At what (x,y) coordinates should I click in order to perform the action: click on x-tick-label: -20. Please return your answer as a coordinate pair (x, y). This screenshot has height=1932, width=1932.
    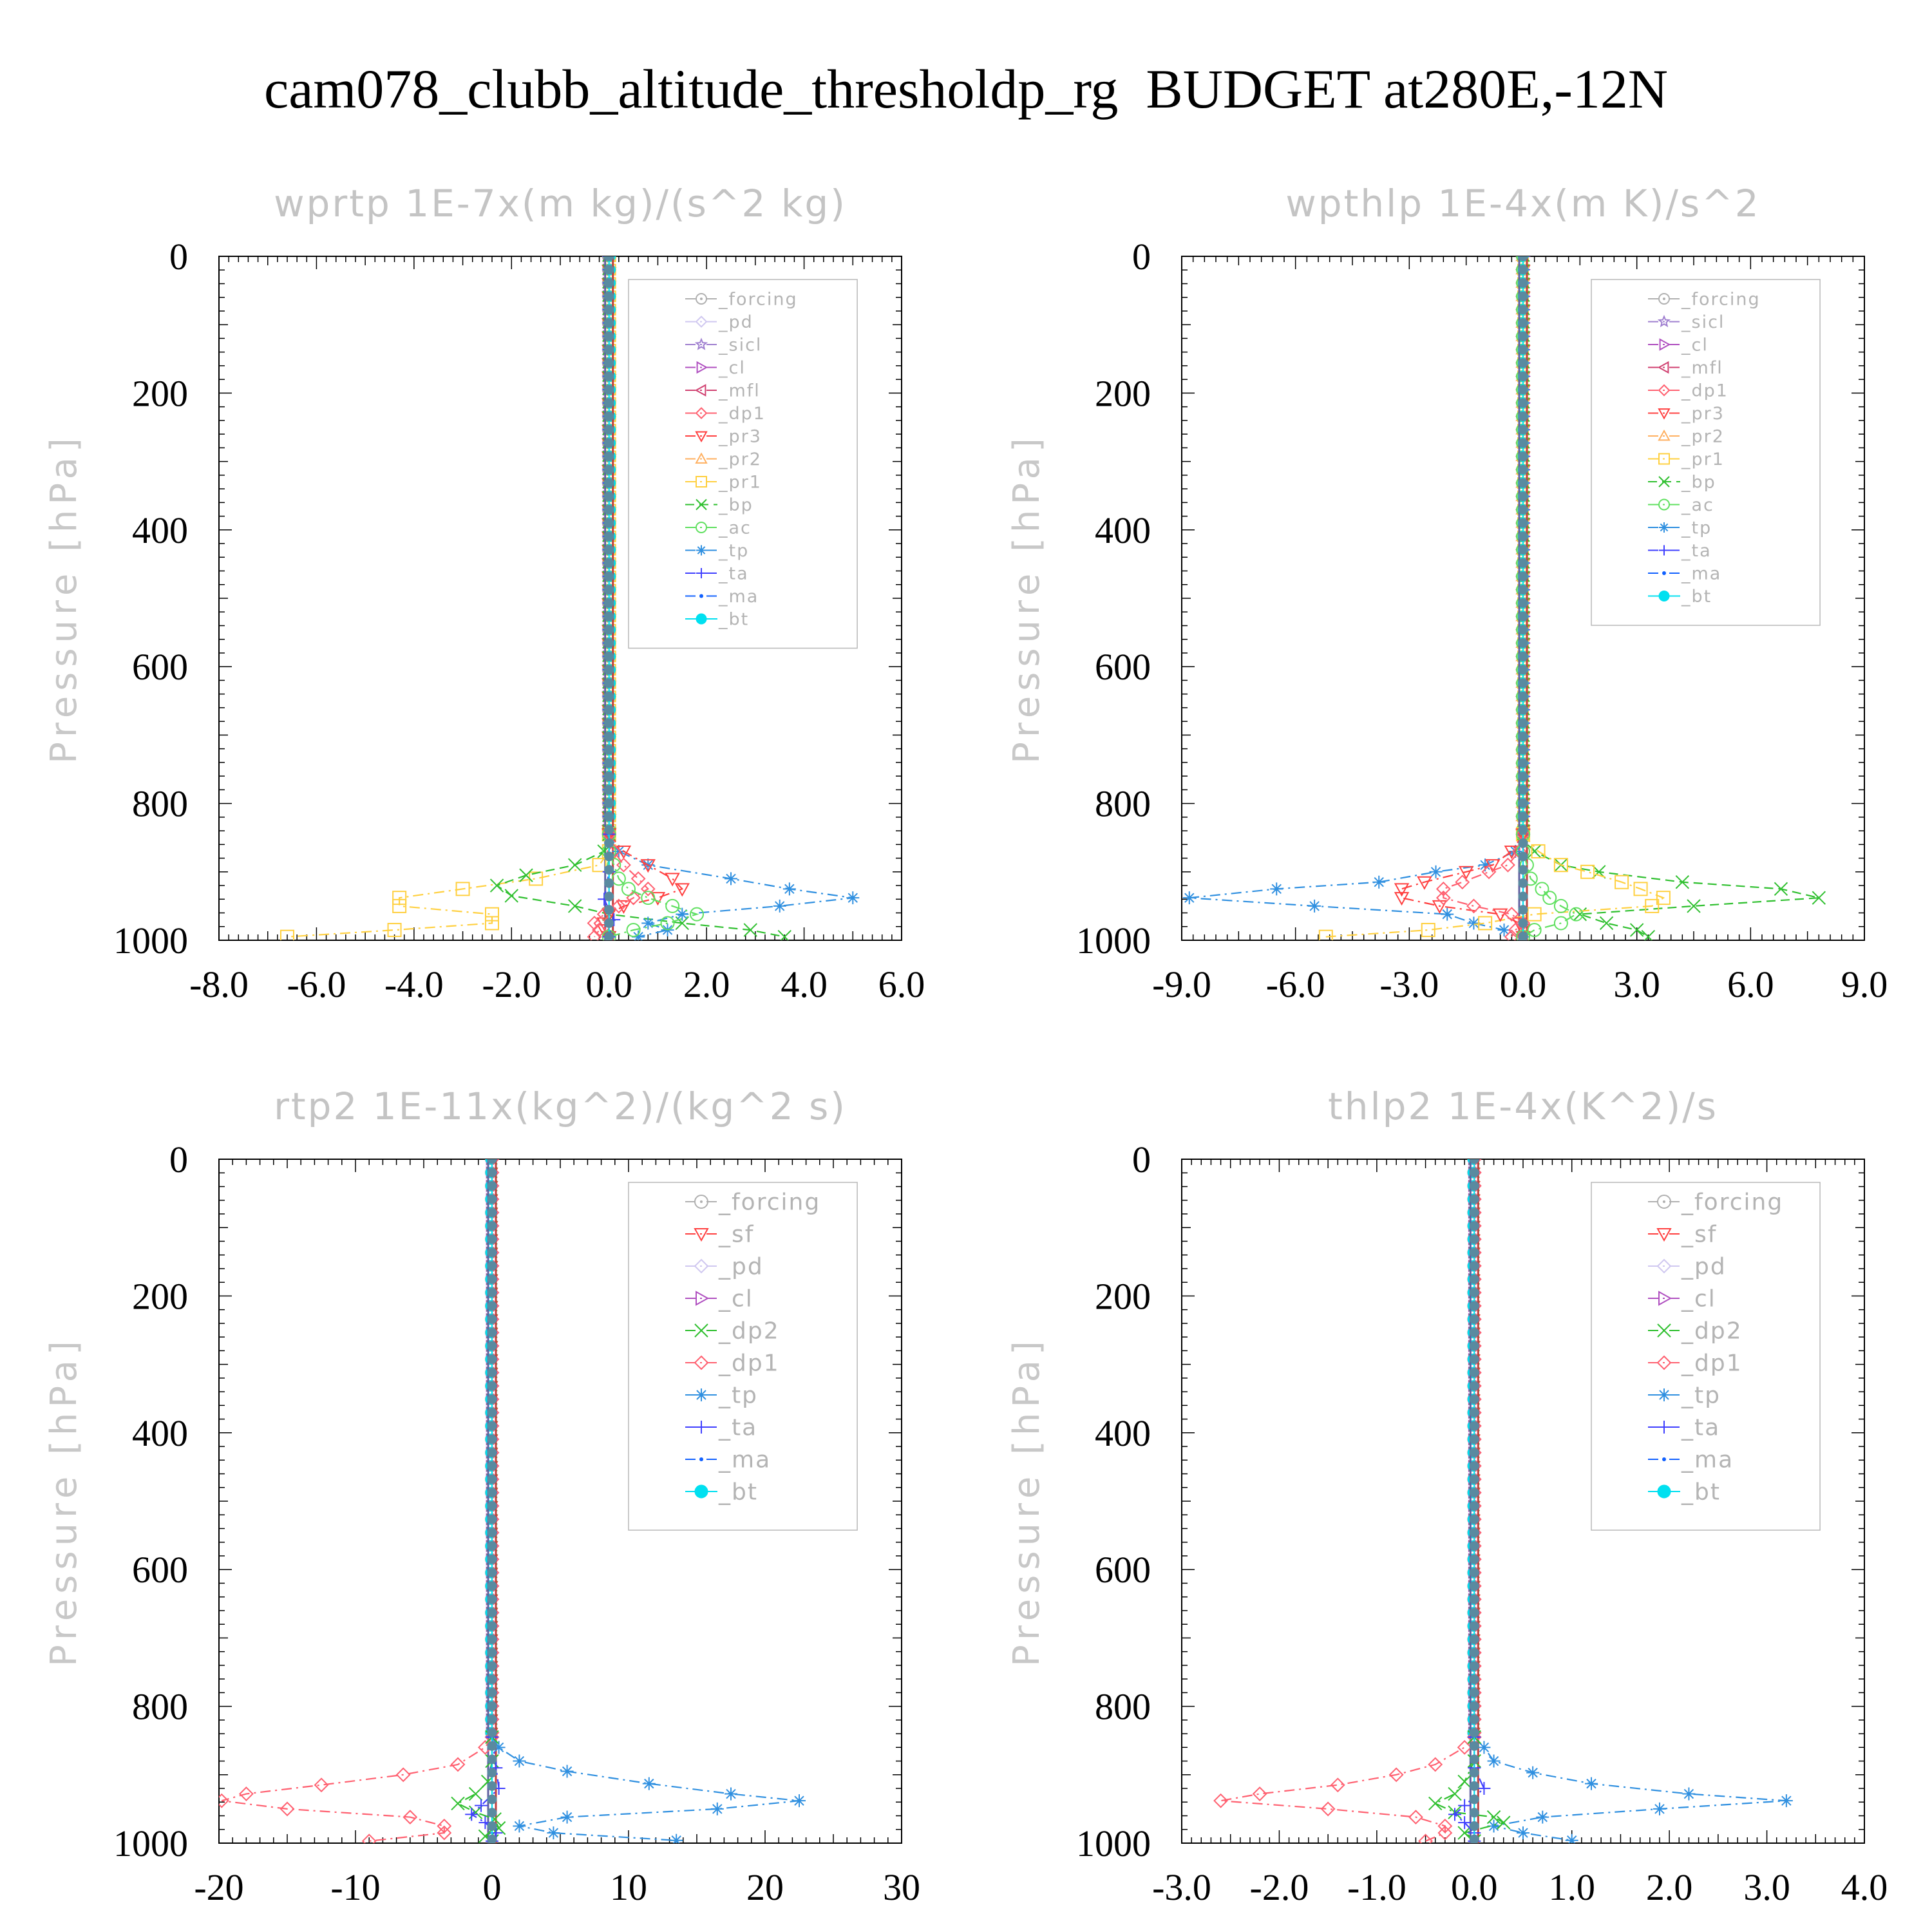
    Looking at the image, I should click on (218, 1887).